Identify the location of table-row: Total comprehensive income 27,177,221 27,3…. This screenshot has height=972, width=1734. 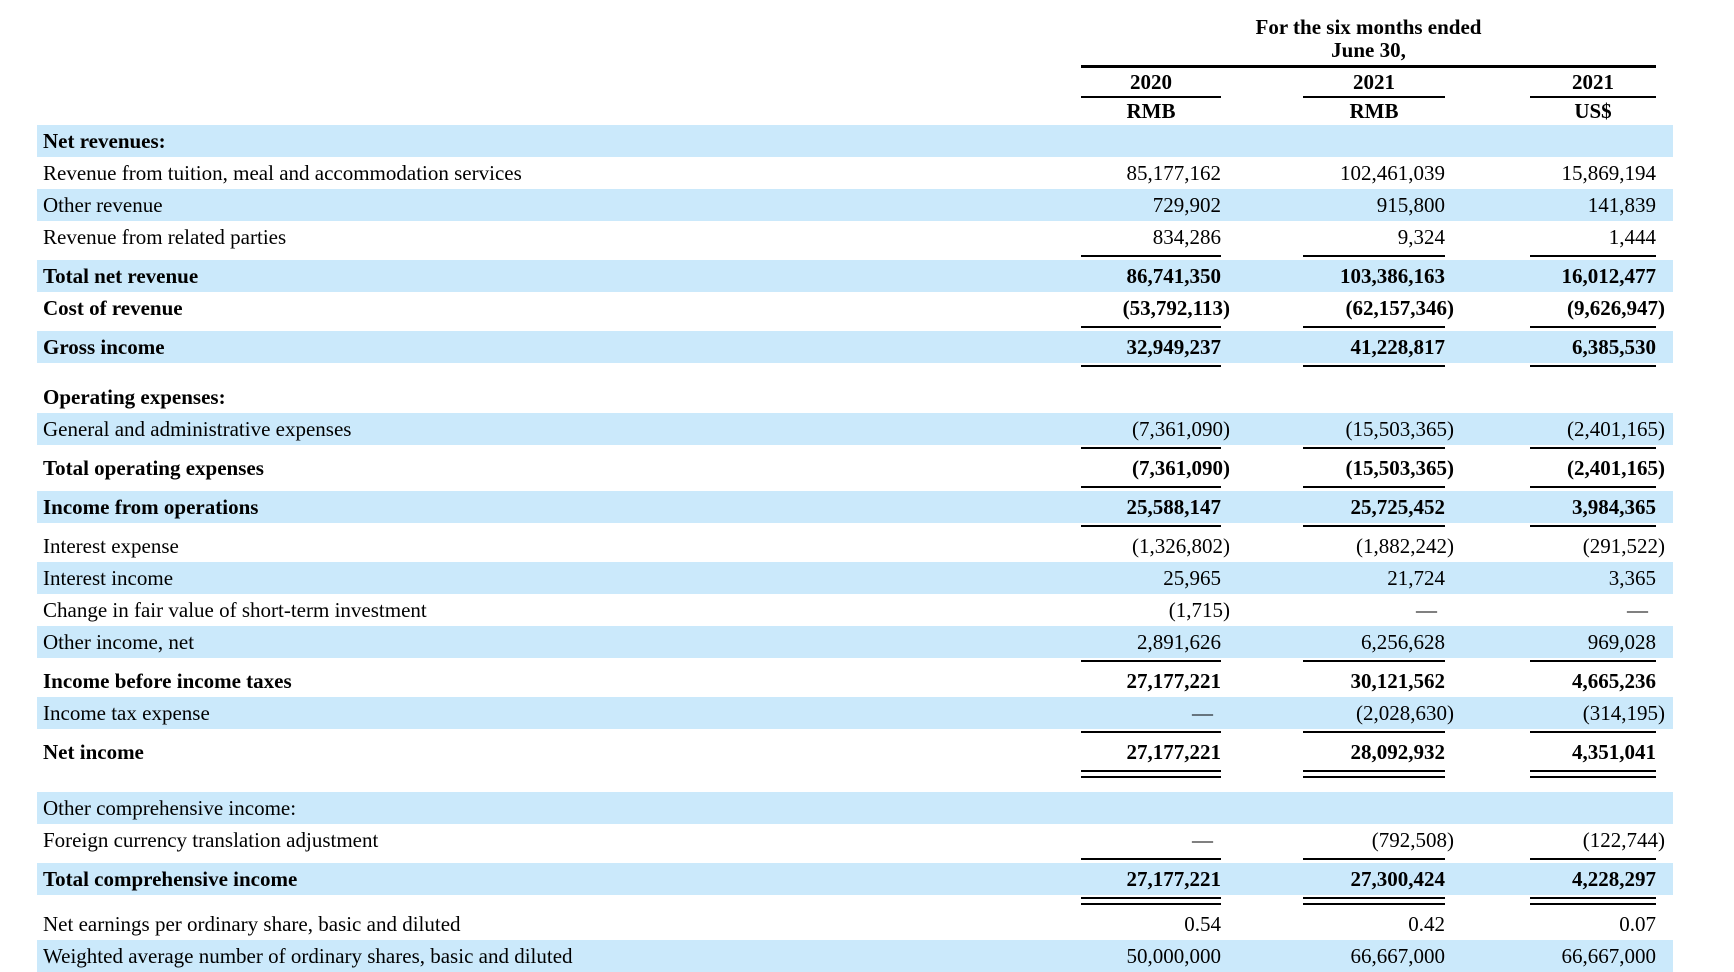
(855, 879).